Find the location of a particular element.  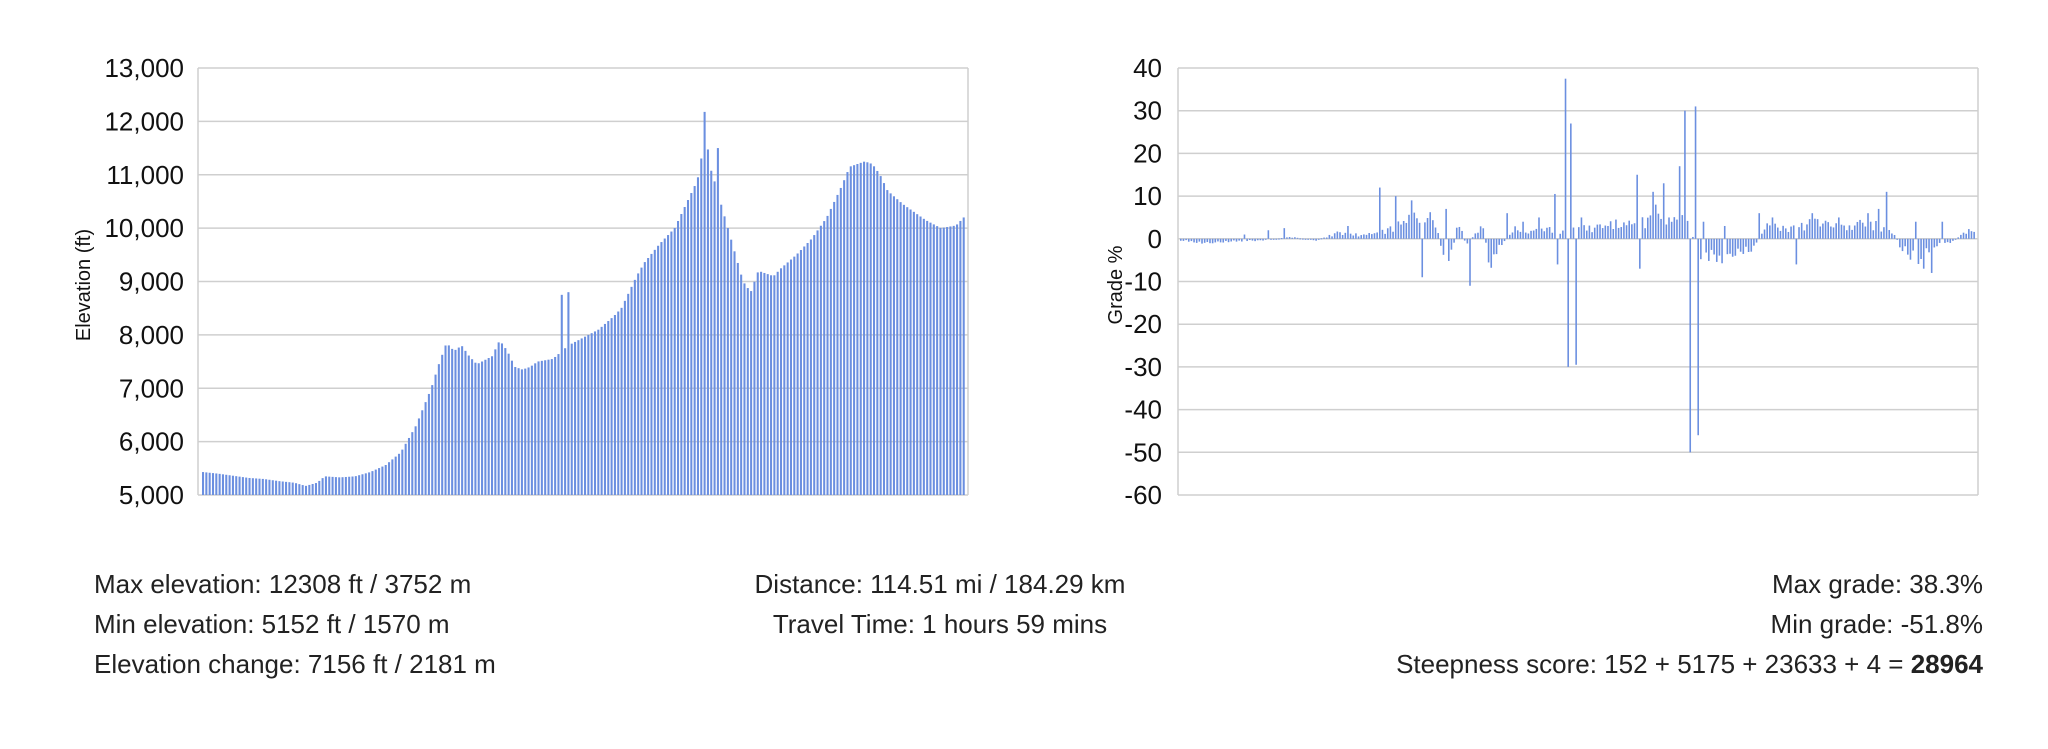

elevation-change-text: Elevation change: 7156 ft / 2181 m is located at coordinates (295, 664).